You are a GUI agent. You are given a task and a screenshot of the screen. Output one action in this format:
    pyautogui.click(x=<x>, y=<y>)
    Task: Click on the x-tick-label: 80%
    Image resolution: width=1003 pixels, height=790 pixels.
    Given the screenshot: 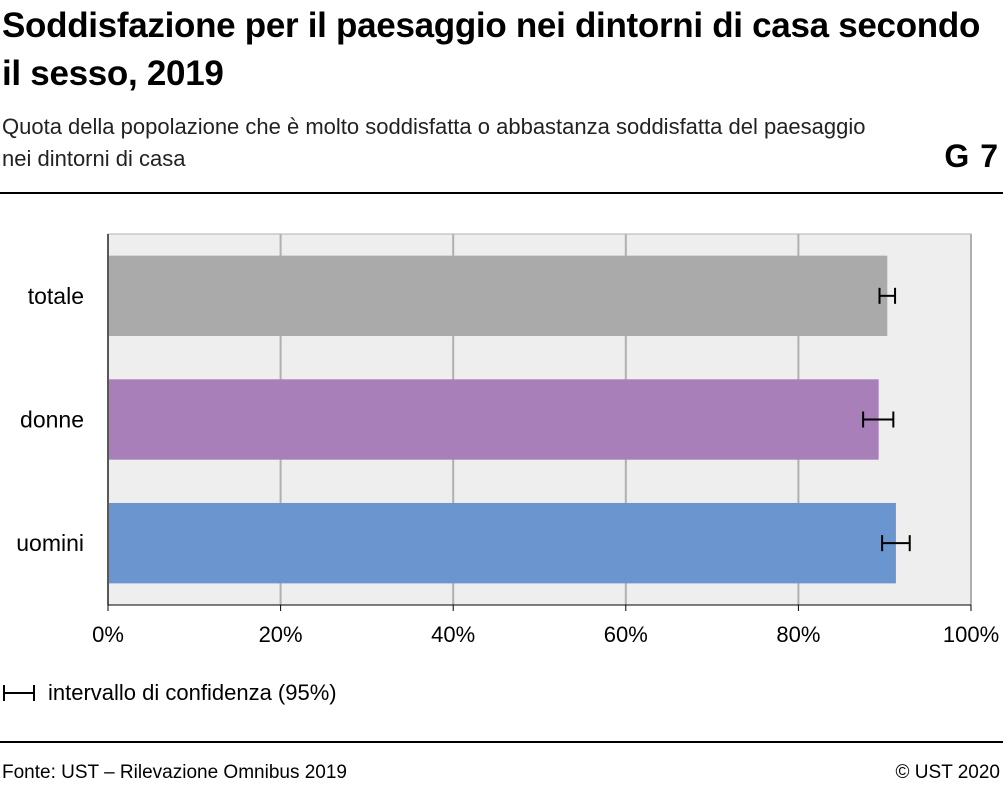 What is the action you would take?
    pyautogui.click(x=798, y=634)
    